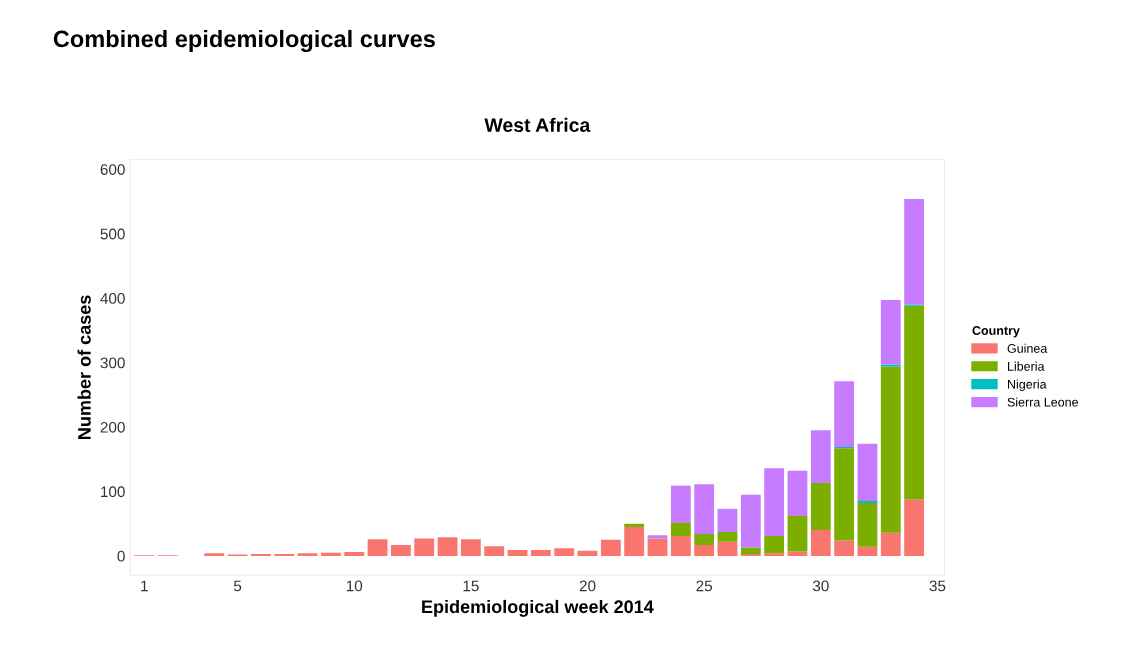  I want to click on x-tick-label: 10, so click(354, 586).